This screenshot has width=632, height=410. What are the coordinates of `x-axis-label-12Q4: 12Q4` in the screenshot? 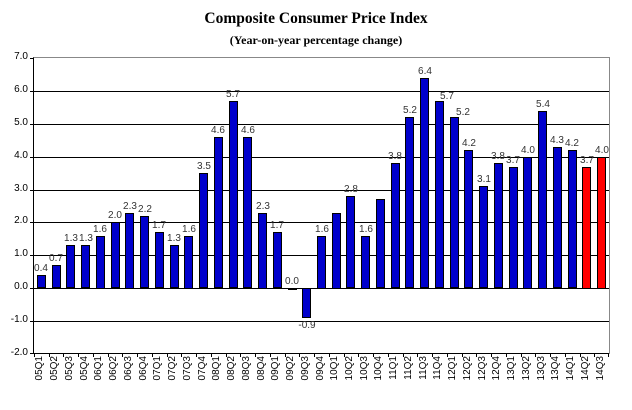 It's located at (496, 368).